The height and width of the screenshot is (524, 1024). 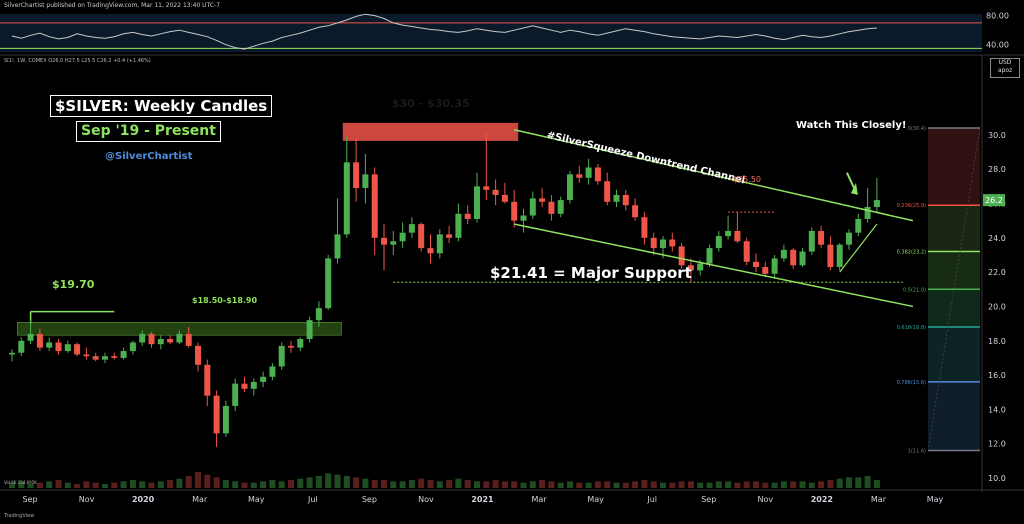 I want to click on currency-button: USD apoz, so click(x=1005, y=68).